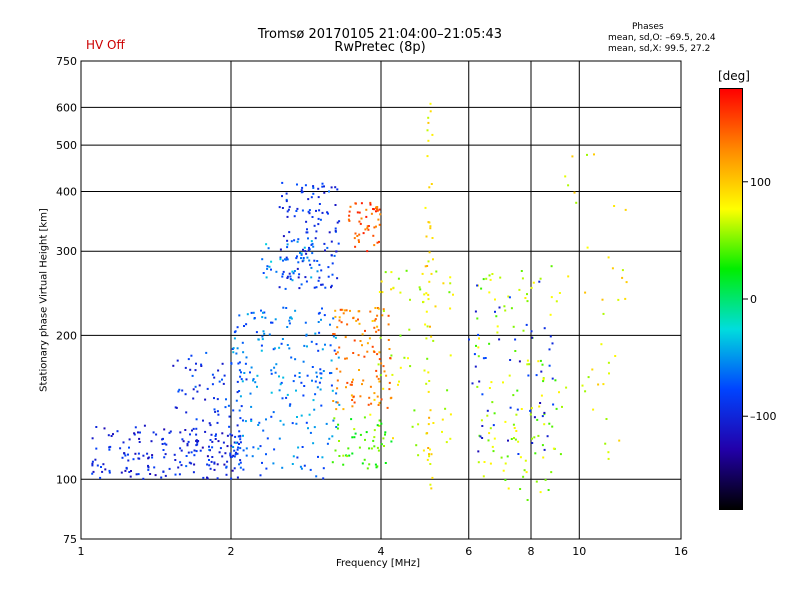 This screenshot has height=600, width=800. Describe the element at coordinates (44, 300) in the screenshot. I see `y-axis-label: Stationary phase Virtual Height [km]` at that location.